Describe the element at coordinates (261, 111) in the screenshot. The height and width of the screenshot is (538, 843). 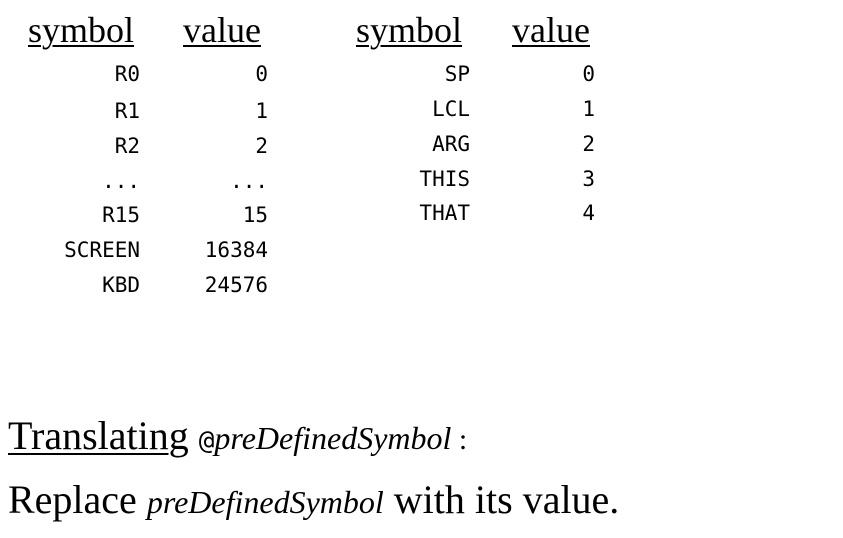
I see `left-value-cell: 1` at that location.